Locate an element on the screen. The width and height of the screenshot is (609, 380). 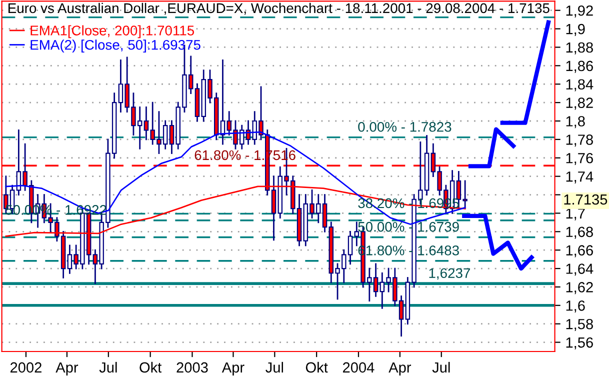
y-tick-label: 1,62 is located at coordinates (579, 288).